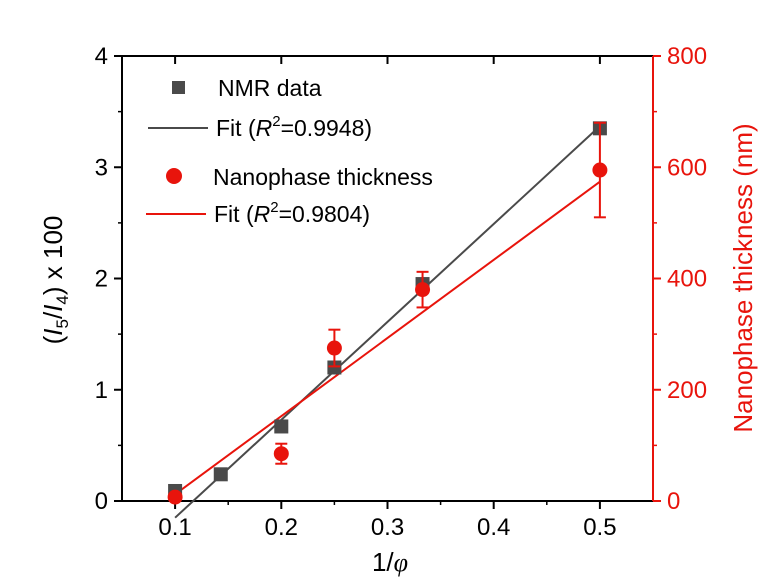  Describe the element at coordinates (743, 277) in the screenshot. I see `y-axis-title-right: Nanophase thickness (nm)` at that location.